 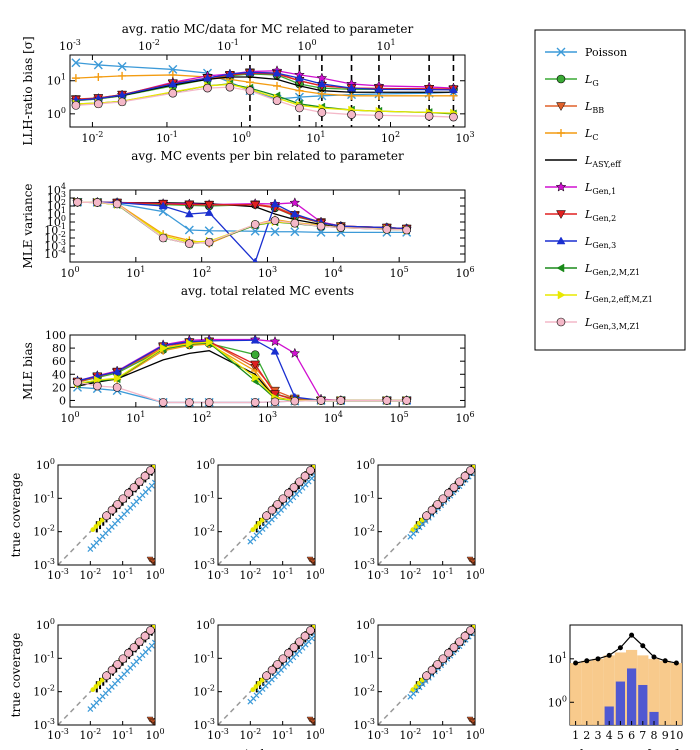 I want to click on legend-label: LG, so click(x=591, y=80).